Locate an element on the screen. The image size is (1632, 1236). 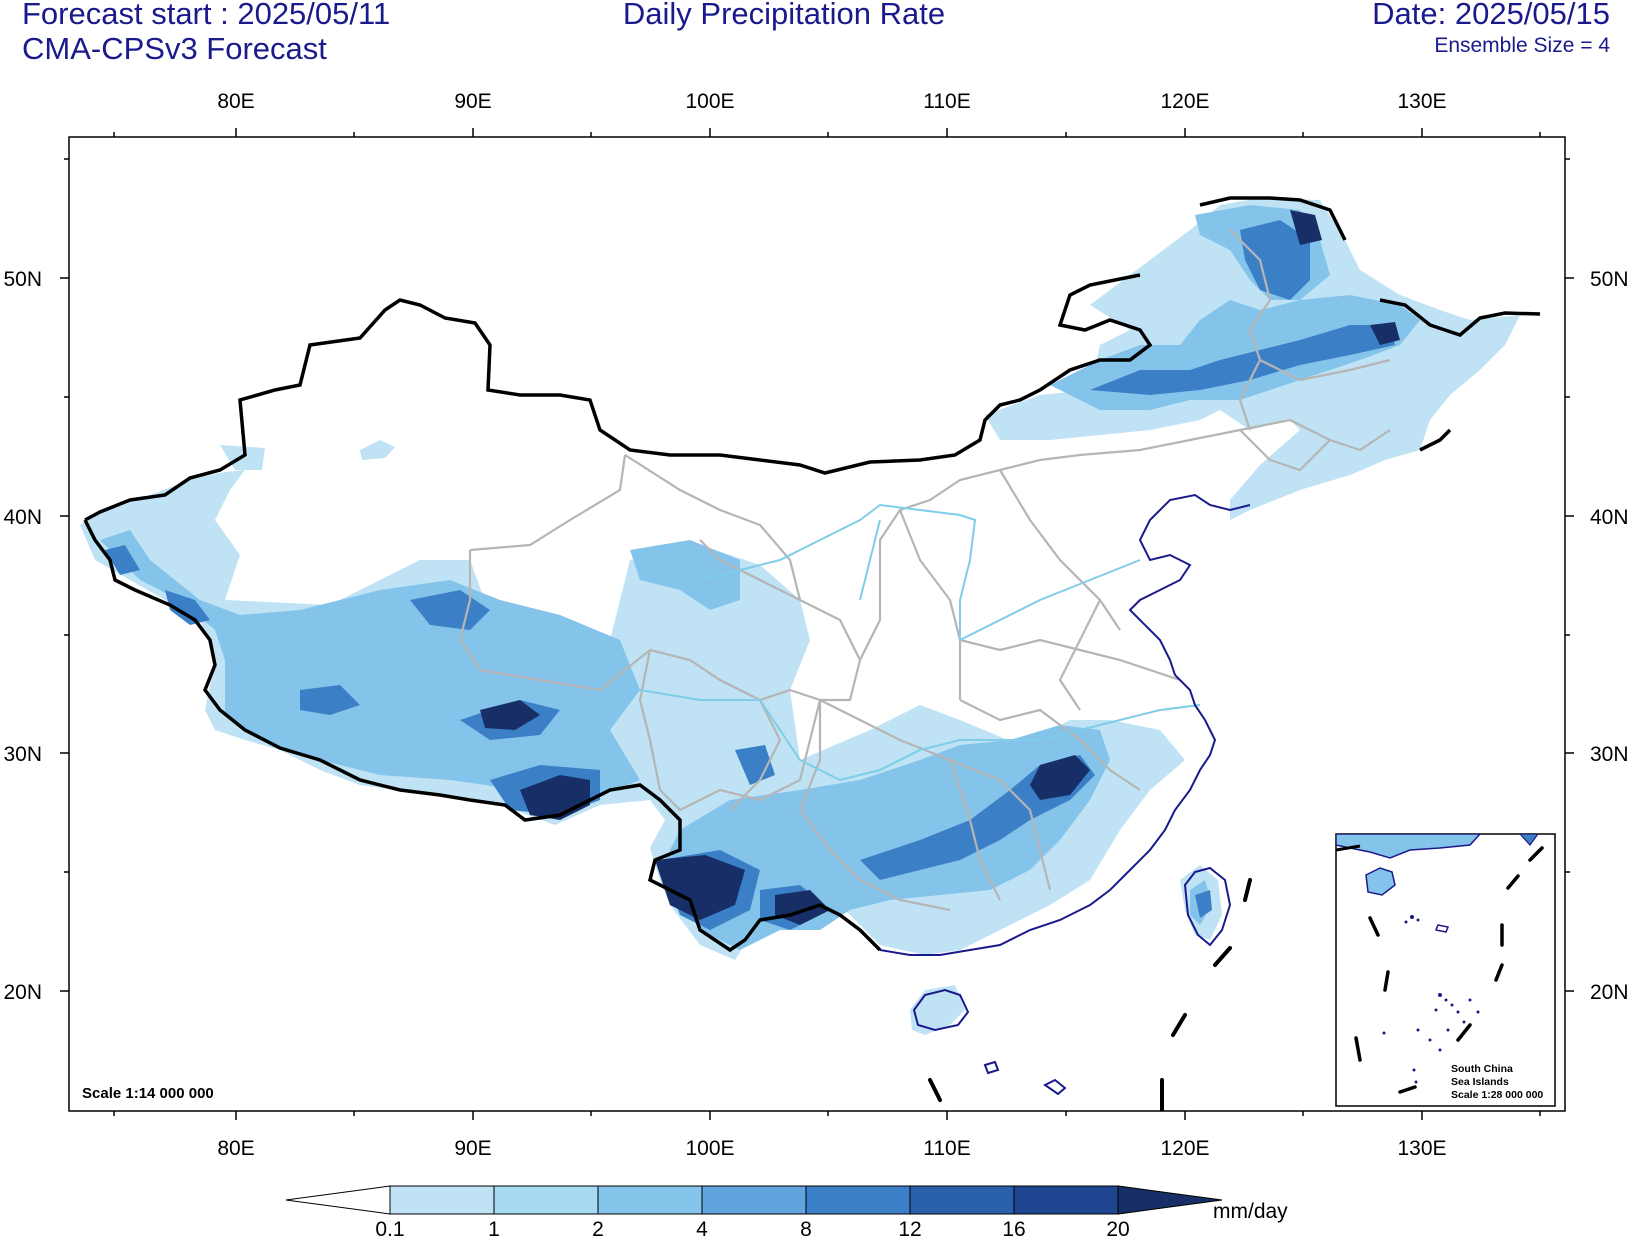
colorbar-label: 1 is located at coordinates (494, 1227).